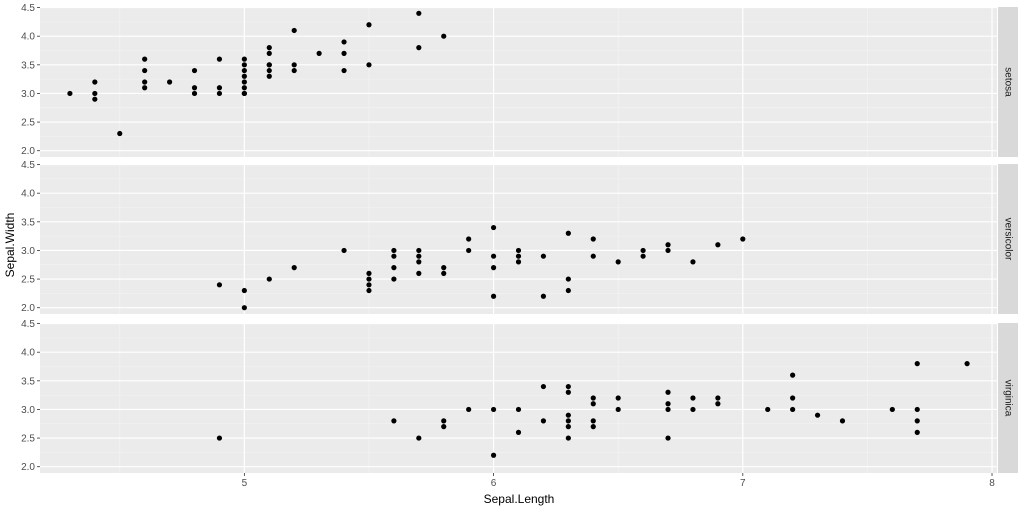  I want to click on strip-label-setosa: setosa, so click(1008, 82).